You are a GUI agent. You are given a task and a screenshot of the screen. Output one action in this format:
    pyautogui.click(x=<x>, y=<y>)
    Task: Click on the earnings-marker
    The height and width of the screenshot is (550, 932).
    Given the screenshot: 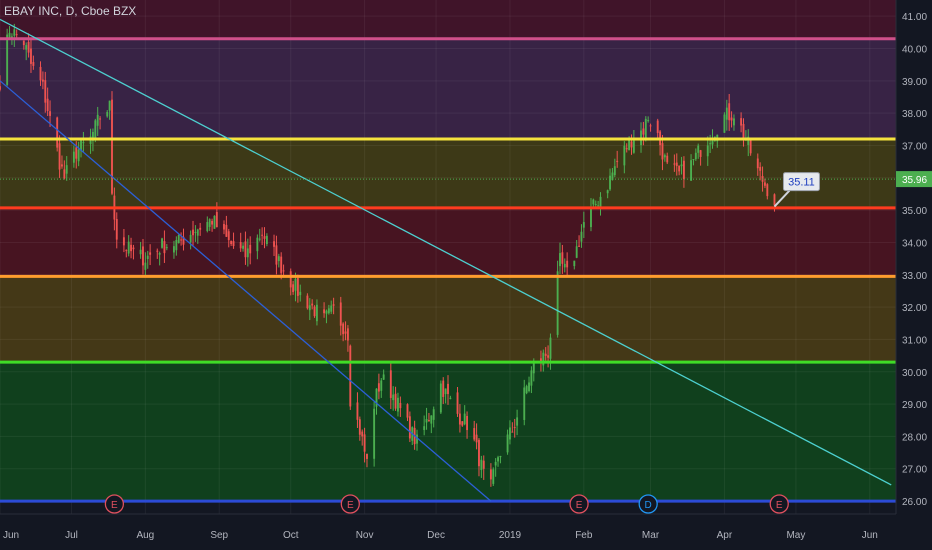 What is the action you would take?
    pyautogui.click(x=779, y=504)
    